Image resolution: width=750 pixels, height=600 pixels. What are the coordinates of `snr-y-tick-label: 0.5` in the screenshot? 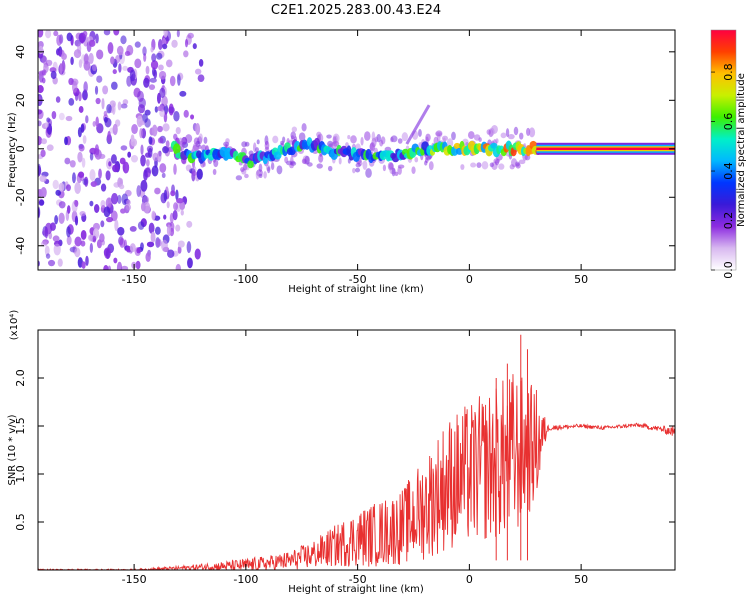 It's located at (20, 522).